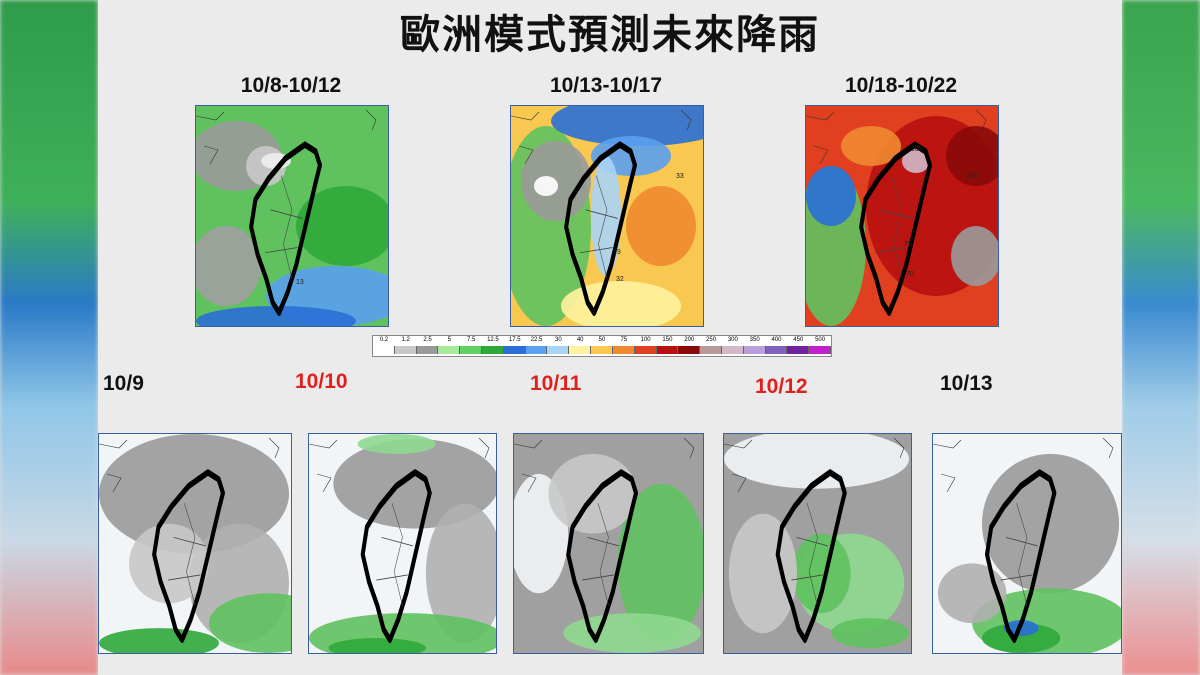  I want to click on colorbar-label: 12.5, so click(493, 340).